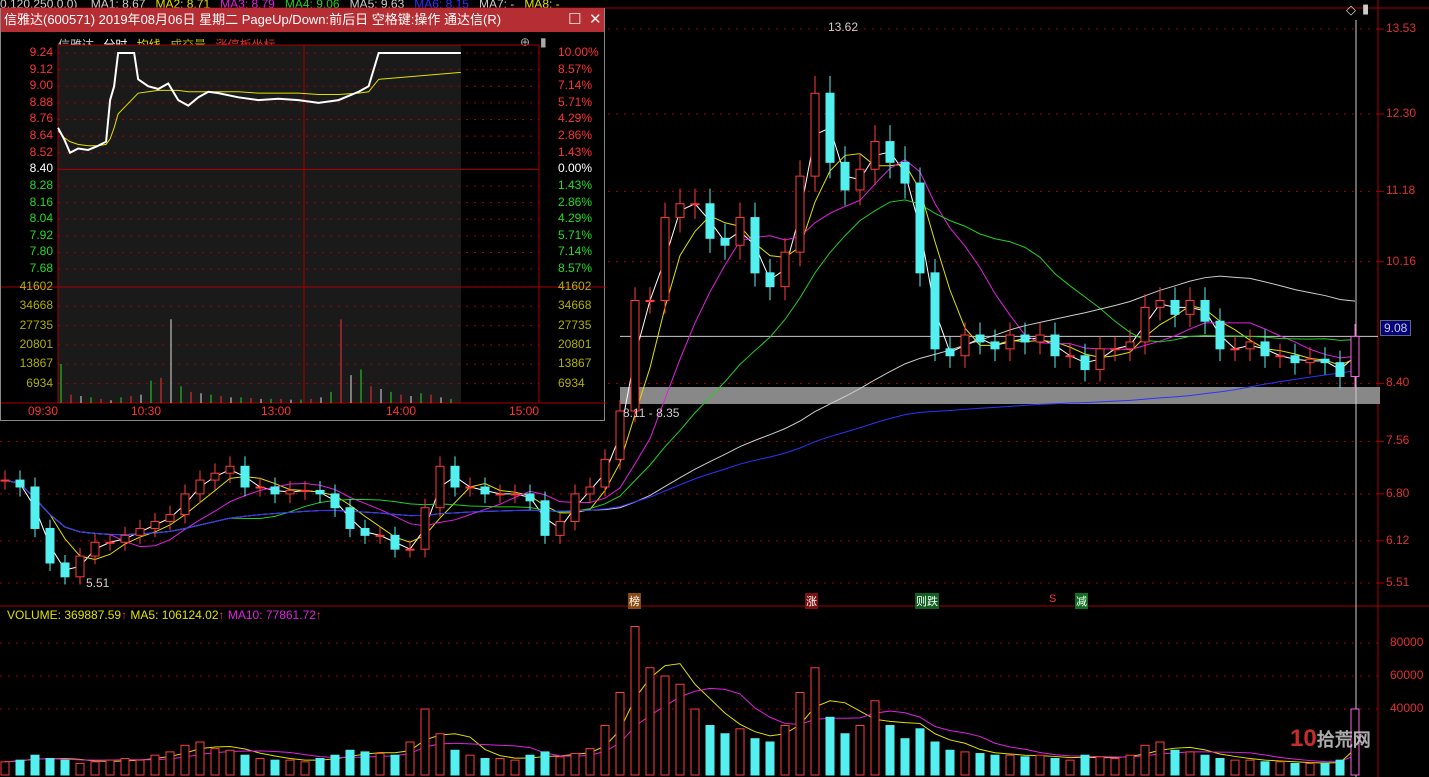 The height and width of the screenshot is (777, 1429). Describe the element at coordinates (525, 42) in the screenshot. I see `upload-icon: ⊕` at that location.